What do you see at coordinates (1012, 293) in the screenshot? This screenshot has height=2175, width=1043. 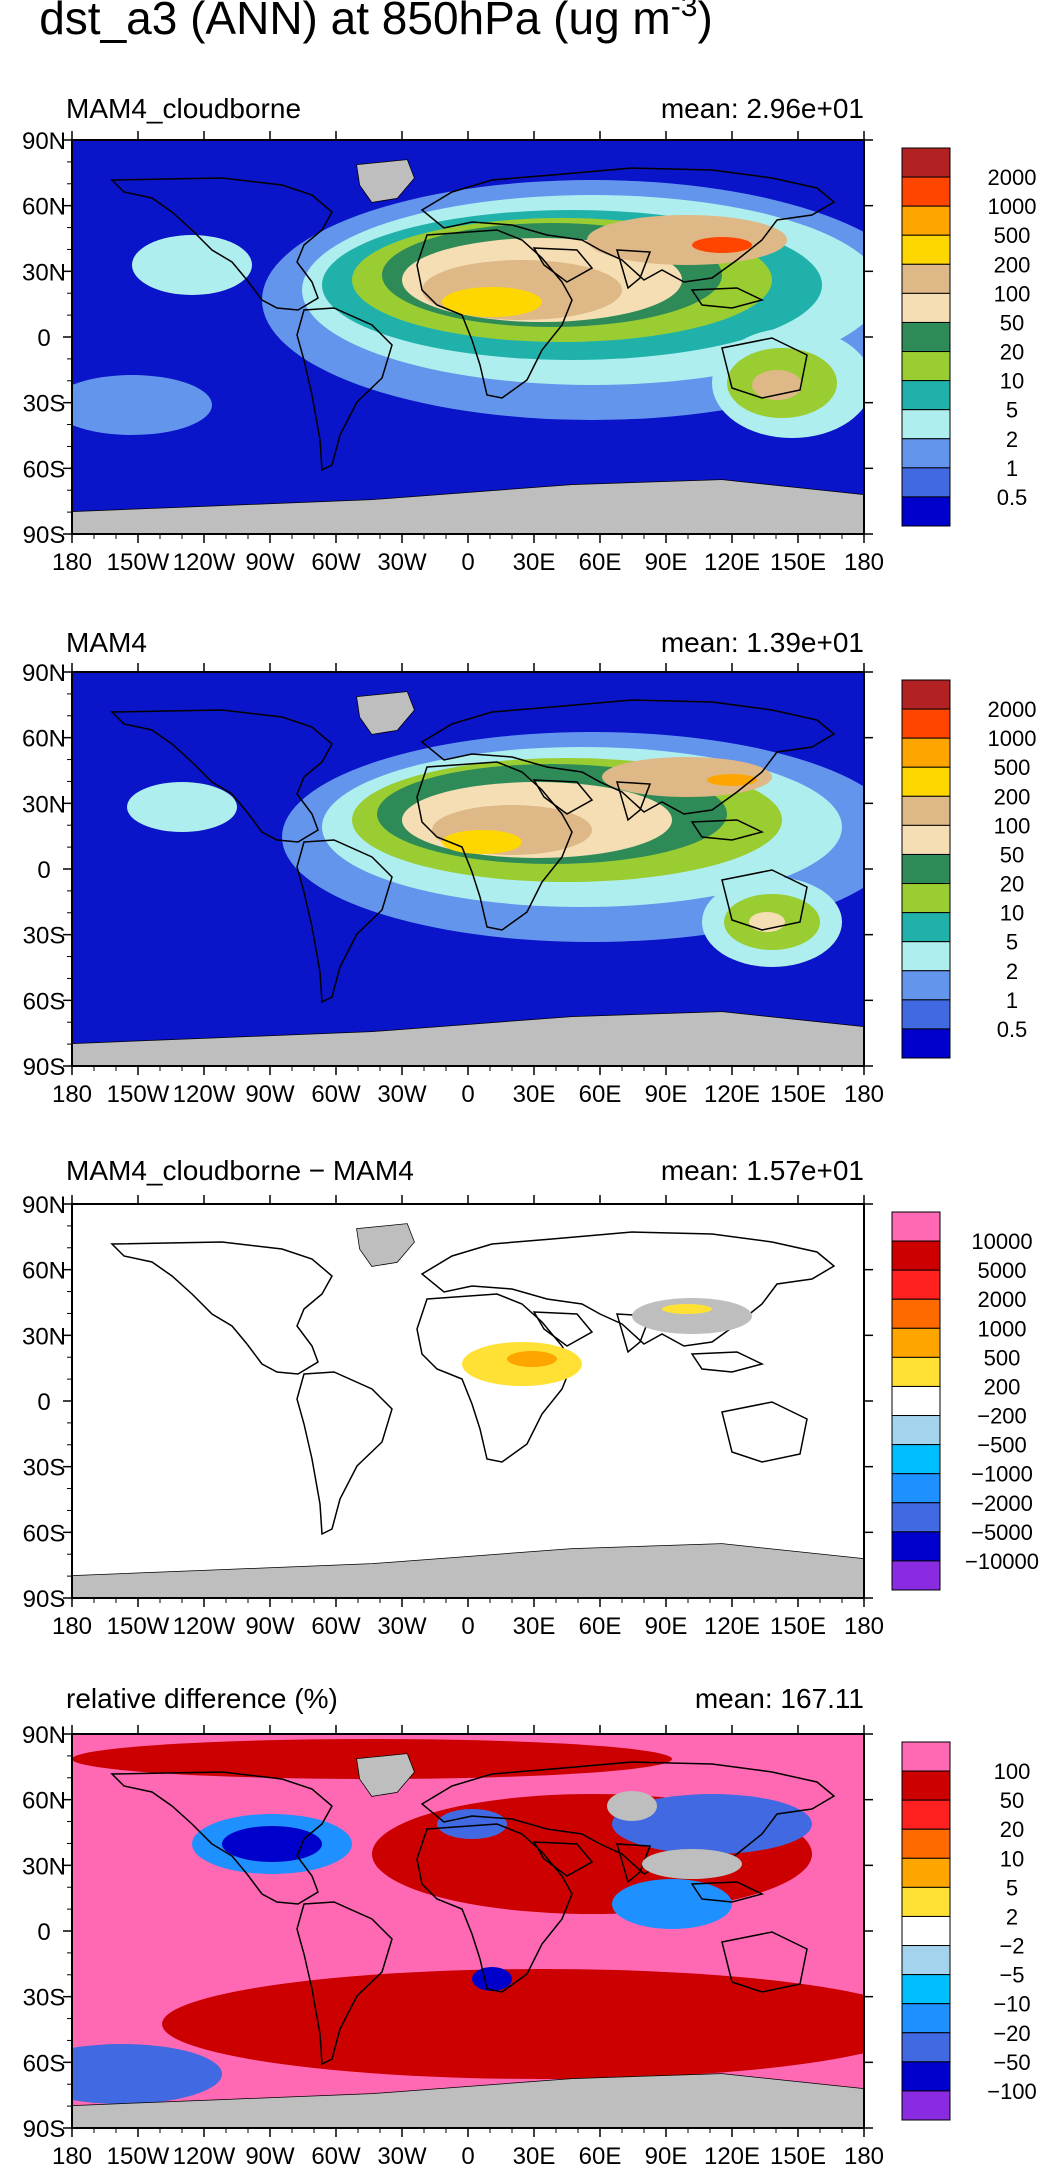 I see `colorbar-label: 100` at bounding box center [1012, 293].